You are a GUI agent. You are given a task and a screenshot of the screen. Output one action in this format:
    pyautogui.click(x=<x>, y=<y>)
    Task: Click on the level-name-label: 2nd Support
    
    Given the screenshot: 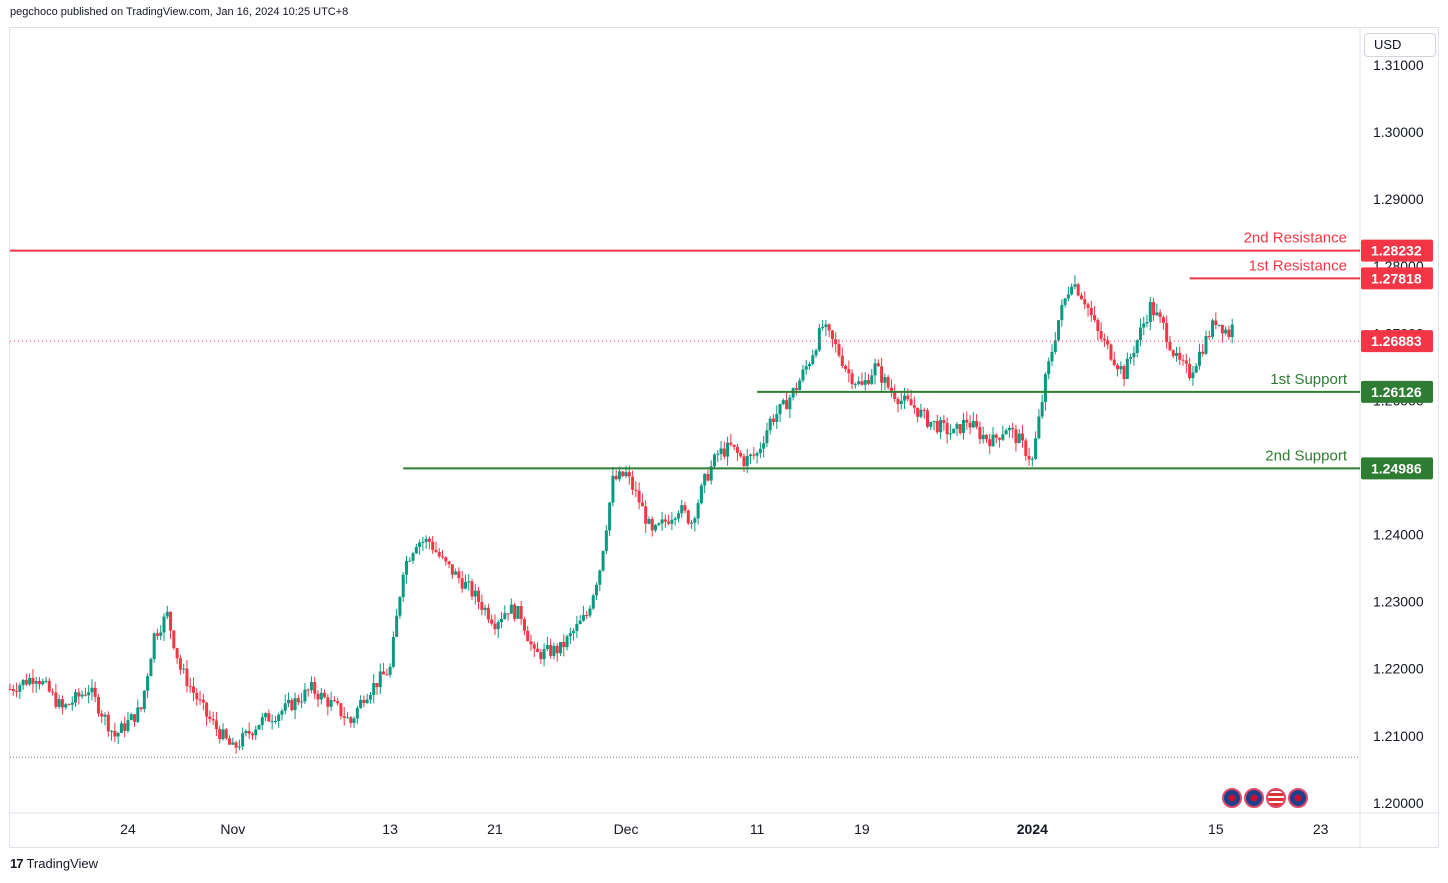 What is the action you would take?
    pyautogui.click(x=1306, y=455)
    